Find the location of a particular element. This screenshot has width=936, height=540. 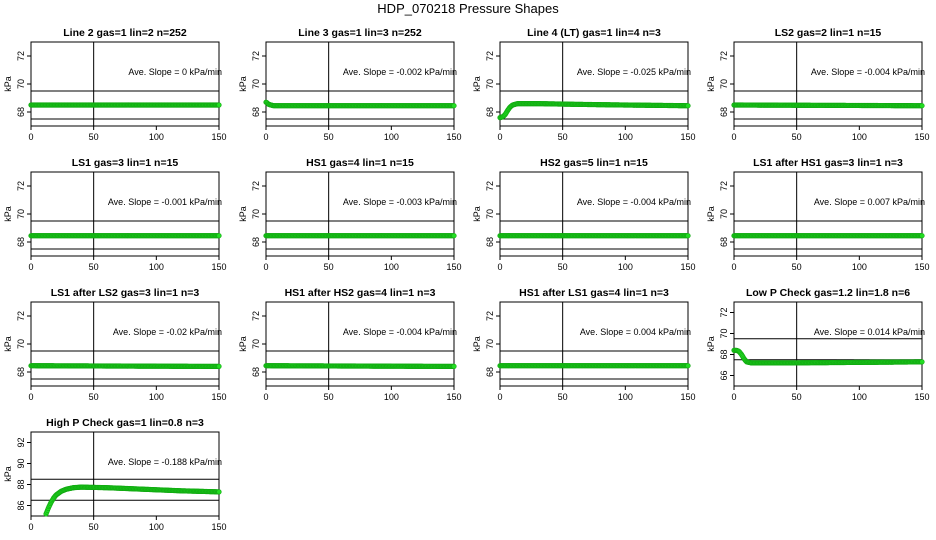

panel-title: HS1 after LS1 gas=4 lin=1 n=3 is located at coordinates (594, 293).